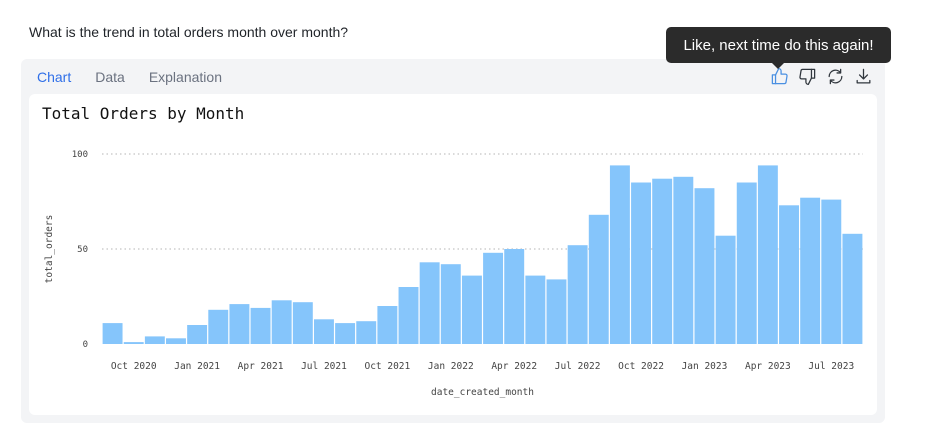  What do you see at coordinates (261, 366) in the screenshot?
I see `x-tick-label: Apr 2021` at bounding box center [261, 366].